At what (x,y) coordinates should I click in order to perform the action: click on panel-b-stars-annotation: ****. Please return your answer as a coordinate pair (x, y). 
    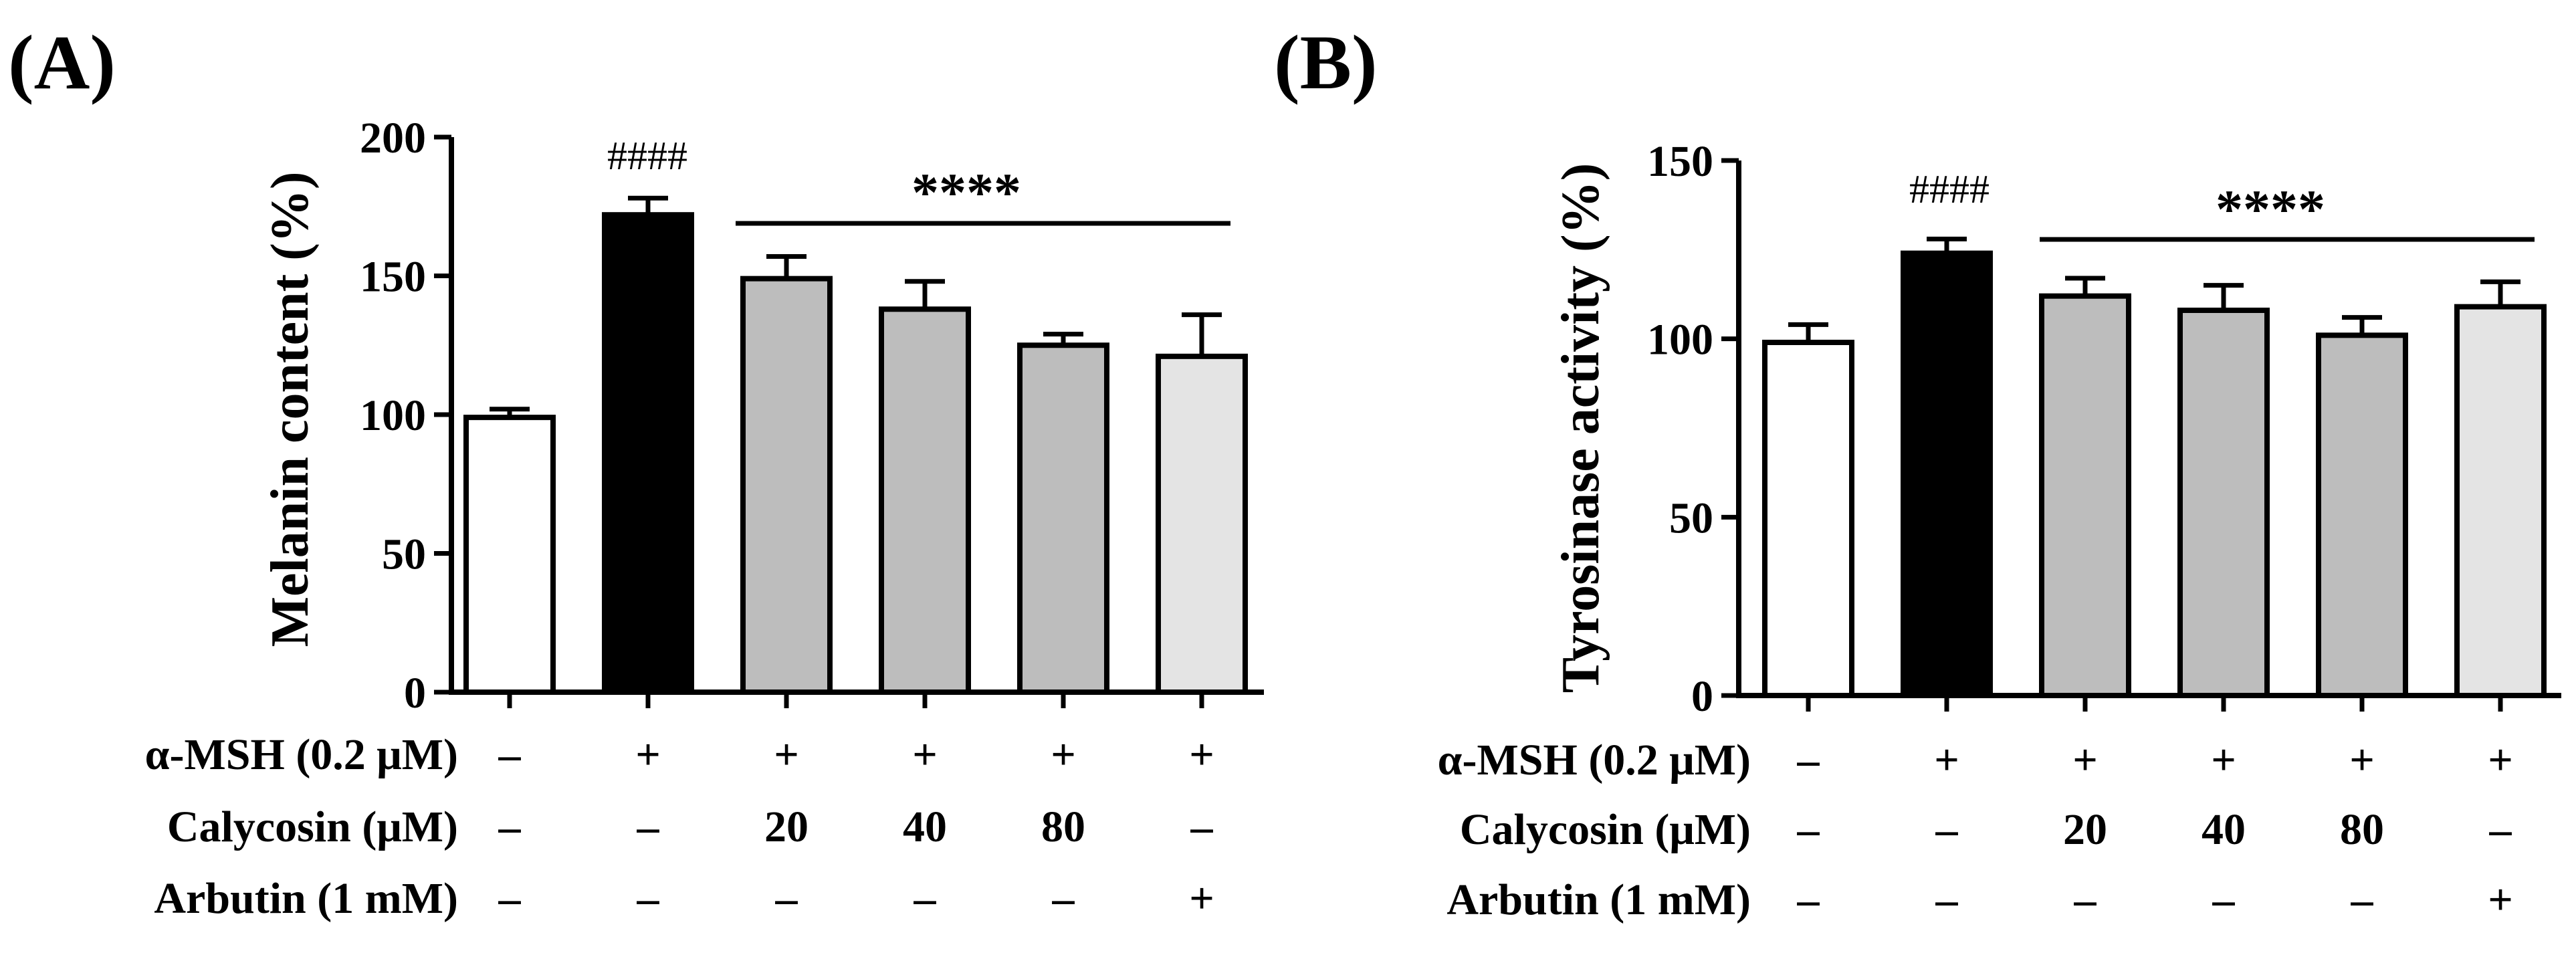
    Looking at the image, I should click on (2270, 209).